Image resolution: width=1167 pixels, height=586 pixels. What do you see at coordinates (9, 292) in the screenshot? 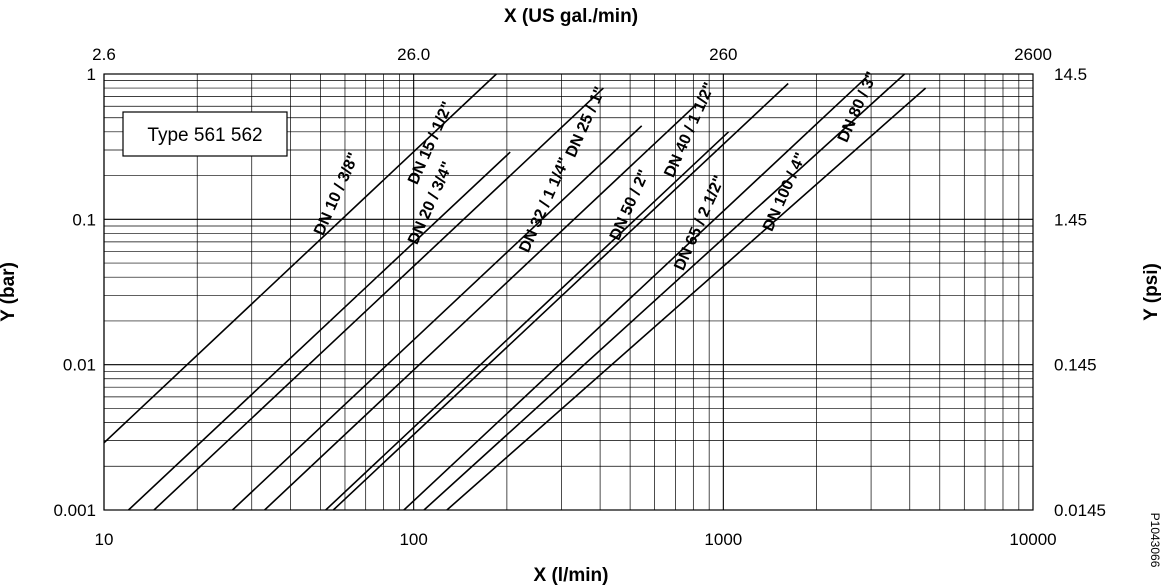
I see `y-axis-title: Y (bar)` at bounding box center [9, 292].